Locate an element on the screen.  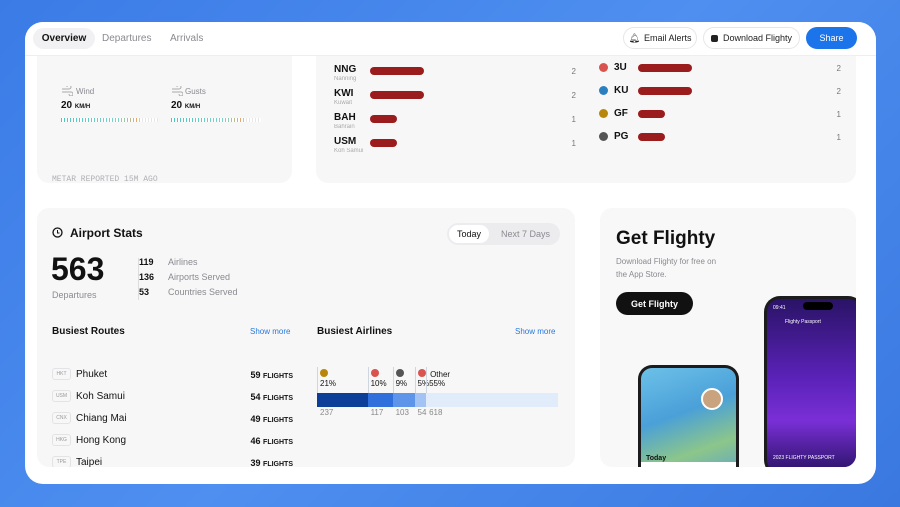
avatar is located at coordinates (712, 399).